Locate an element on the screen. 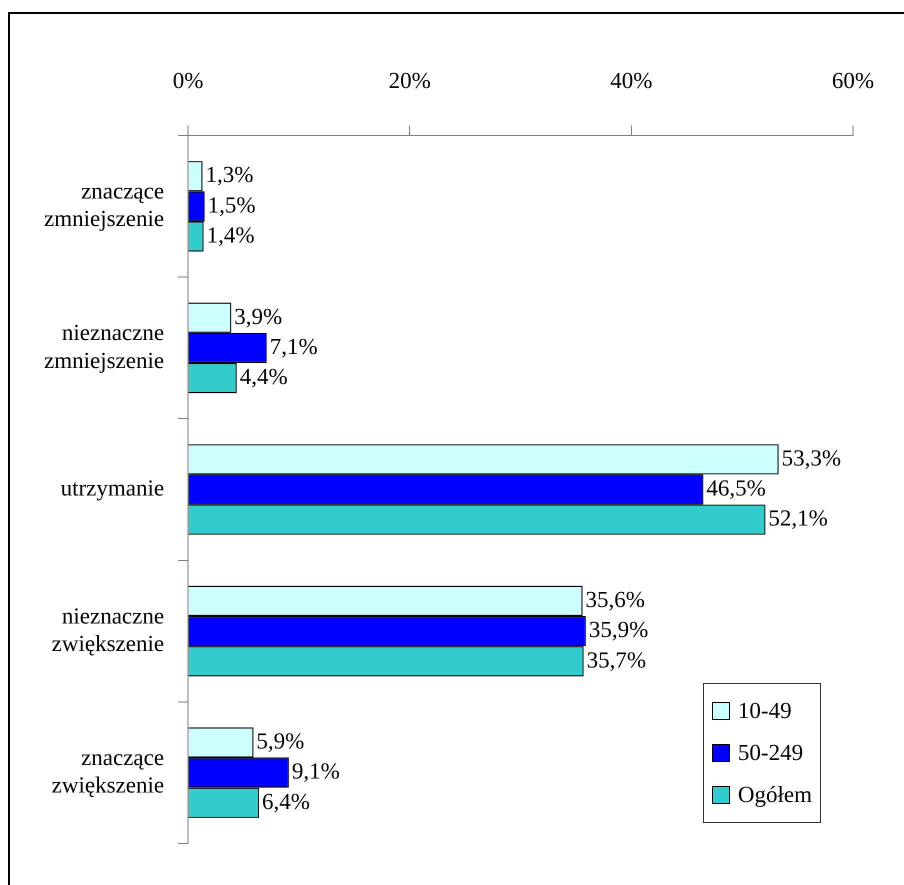 The width and height of the screenshot is (904, 885). data-label: 1,5% is located at coordinates (232, 205).